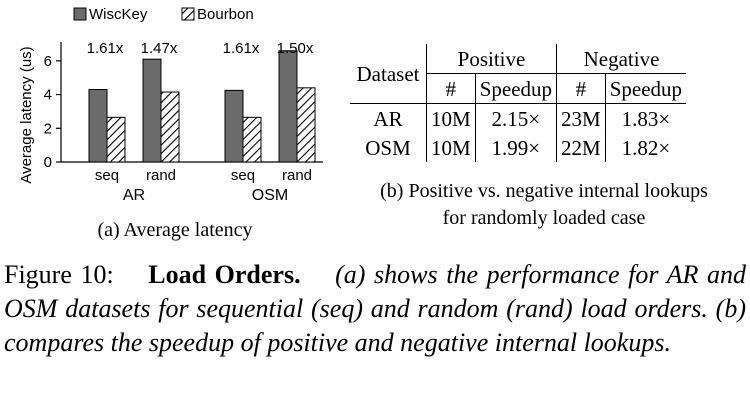  I want to click on subcaption-a: (a) Average latency, so click(175, 230).